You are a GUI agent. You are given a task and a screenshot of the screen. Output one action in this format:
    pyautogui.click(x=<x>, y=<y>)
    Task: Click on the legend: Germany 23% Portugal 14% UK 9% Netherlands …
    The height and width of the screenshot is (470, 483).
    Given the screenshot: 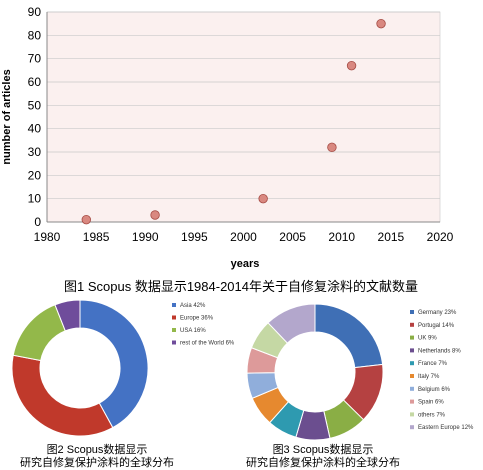 What is the action you would take?
    pyautogui.click(x=442, y=370)
    